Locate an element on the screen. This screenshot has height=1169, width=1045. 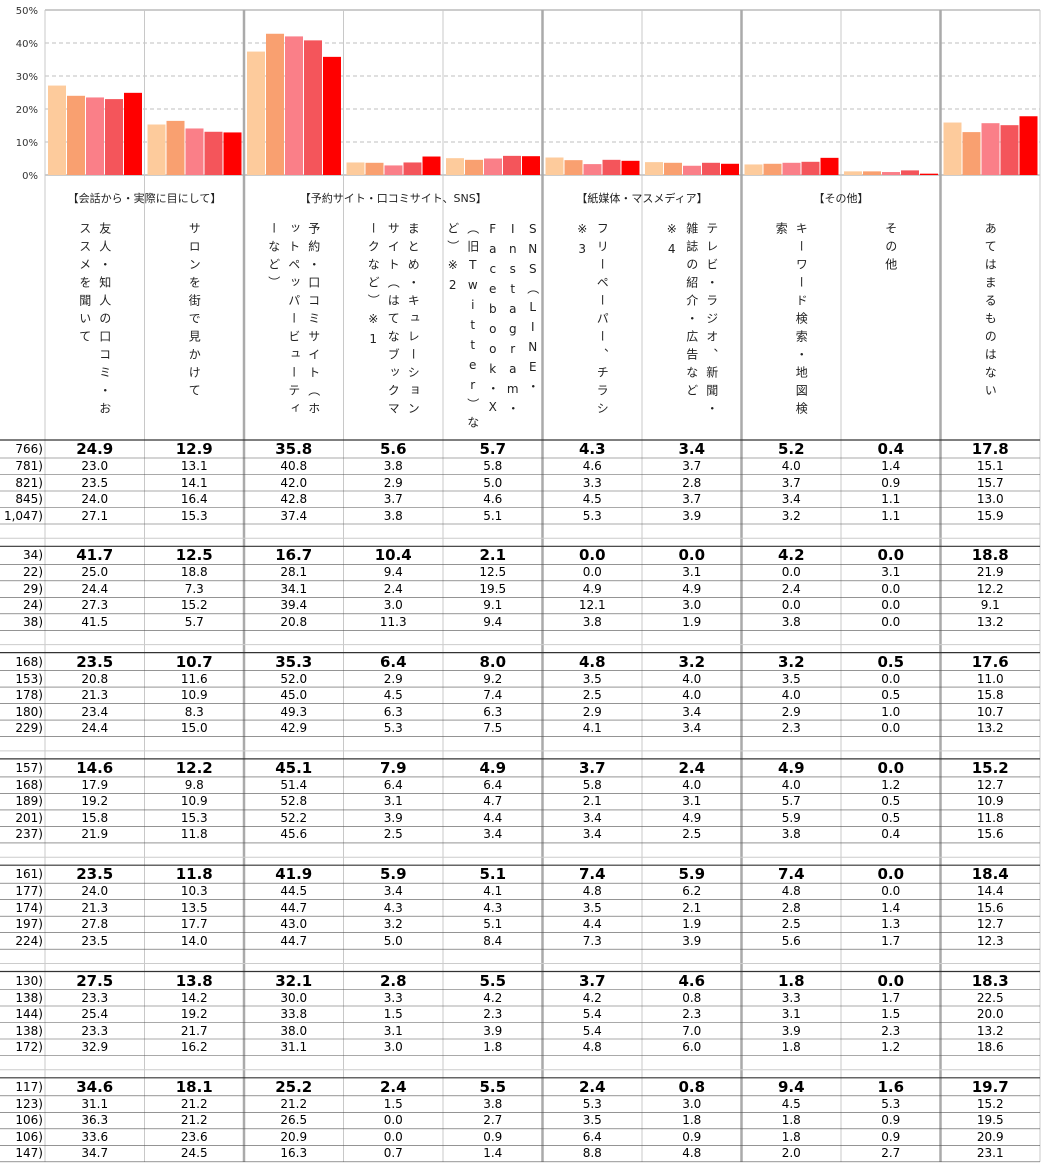
cell: 52.0 is located at coordinates (294, 678).